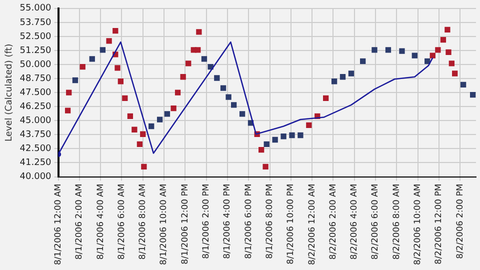  I want to click on y-tick-label: 51.250, so click(36, 51).